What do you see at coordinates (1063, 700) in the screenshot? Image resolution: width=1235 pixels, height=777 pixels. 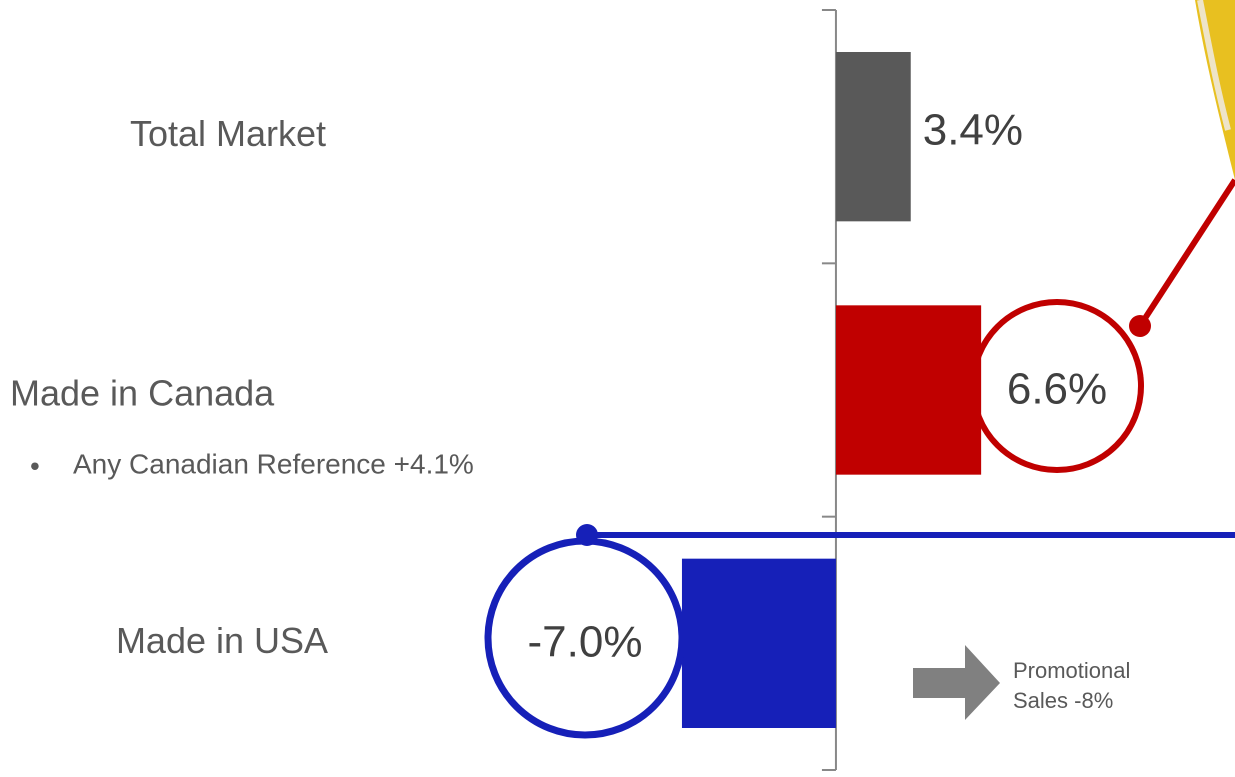 I see `annotation: Sales -8%` at bounding box center [1063, 700].